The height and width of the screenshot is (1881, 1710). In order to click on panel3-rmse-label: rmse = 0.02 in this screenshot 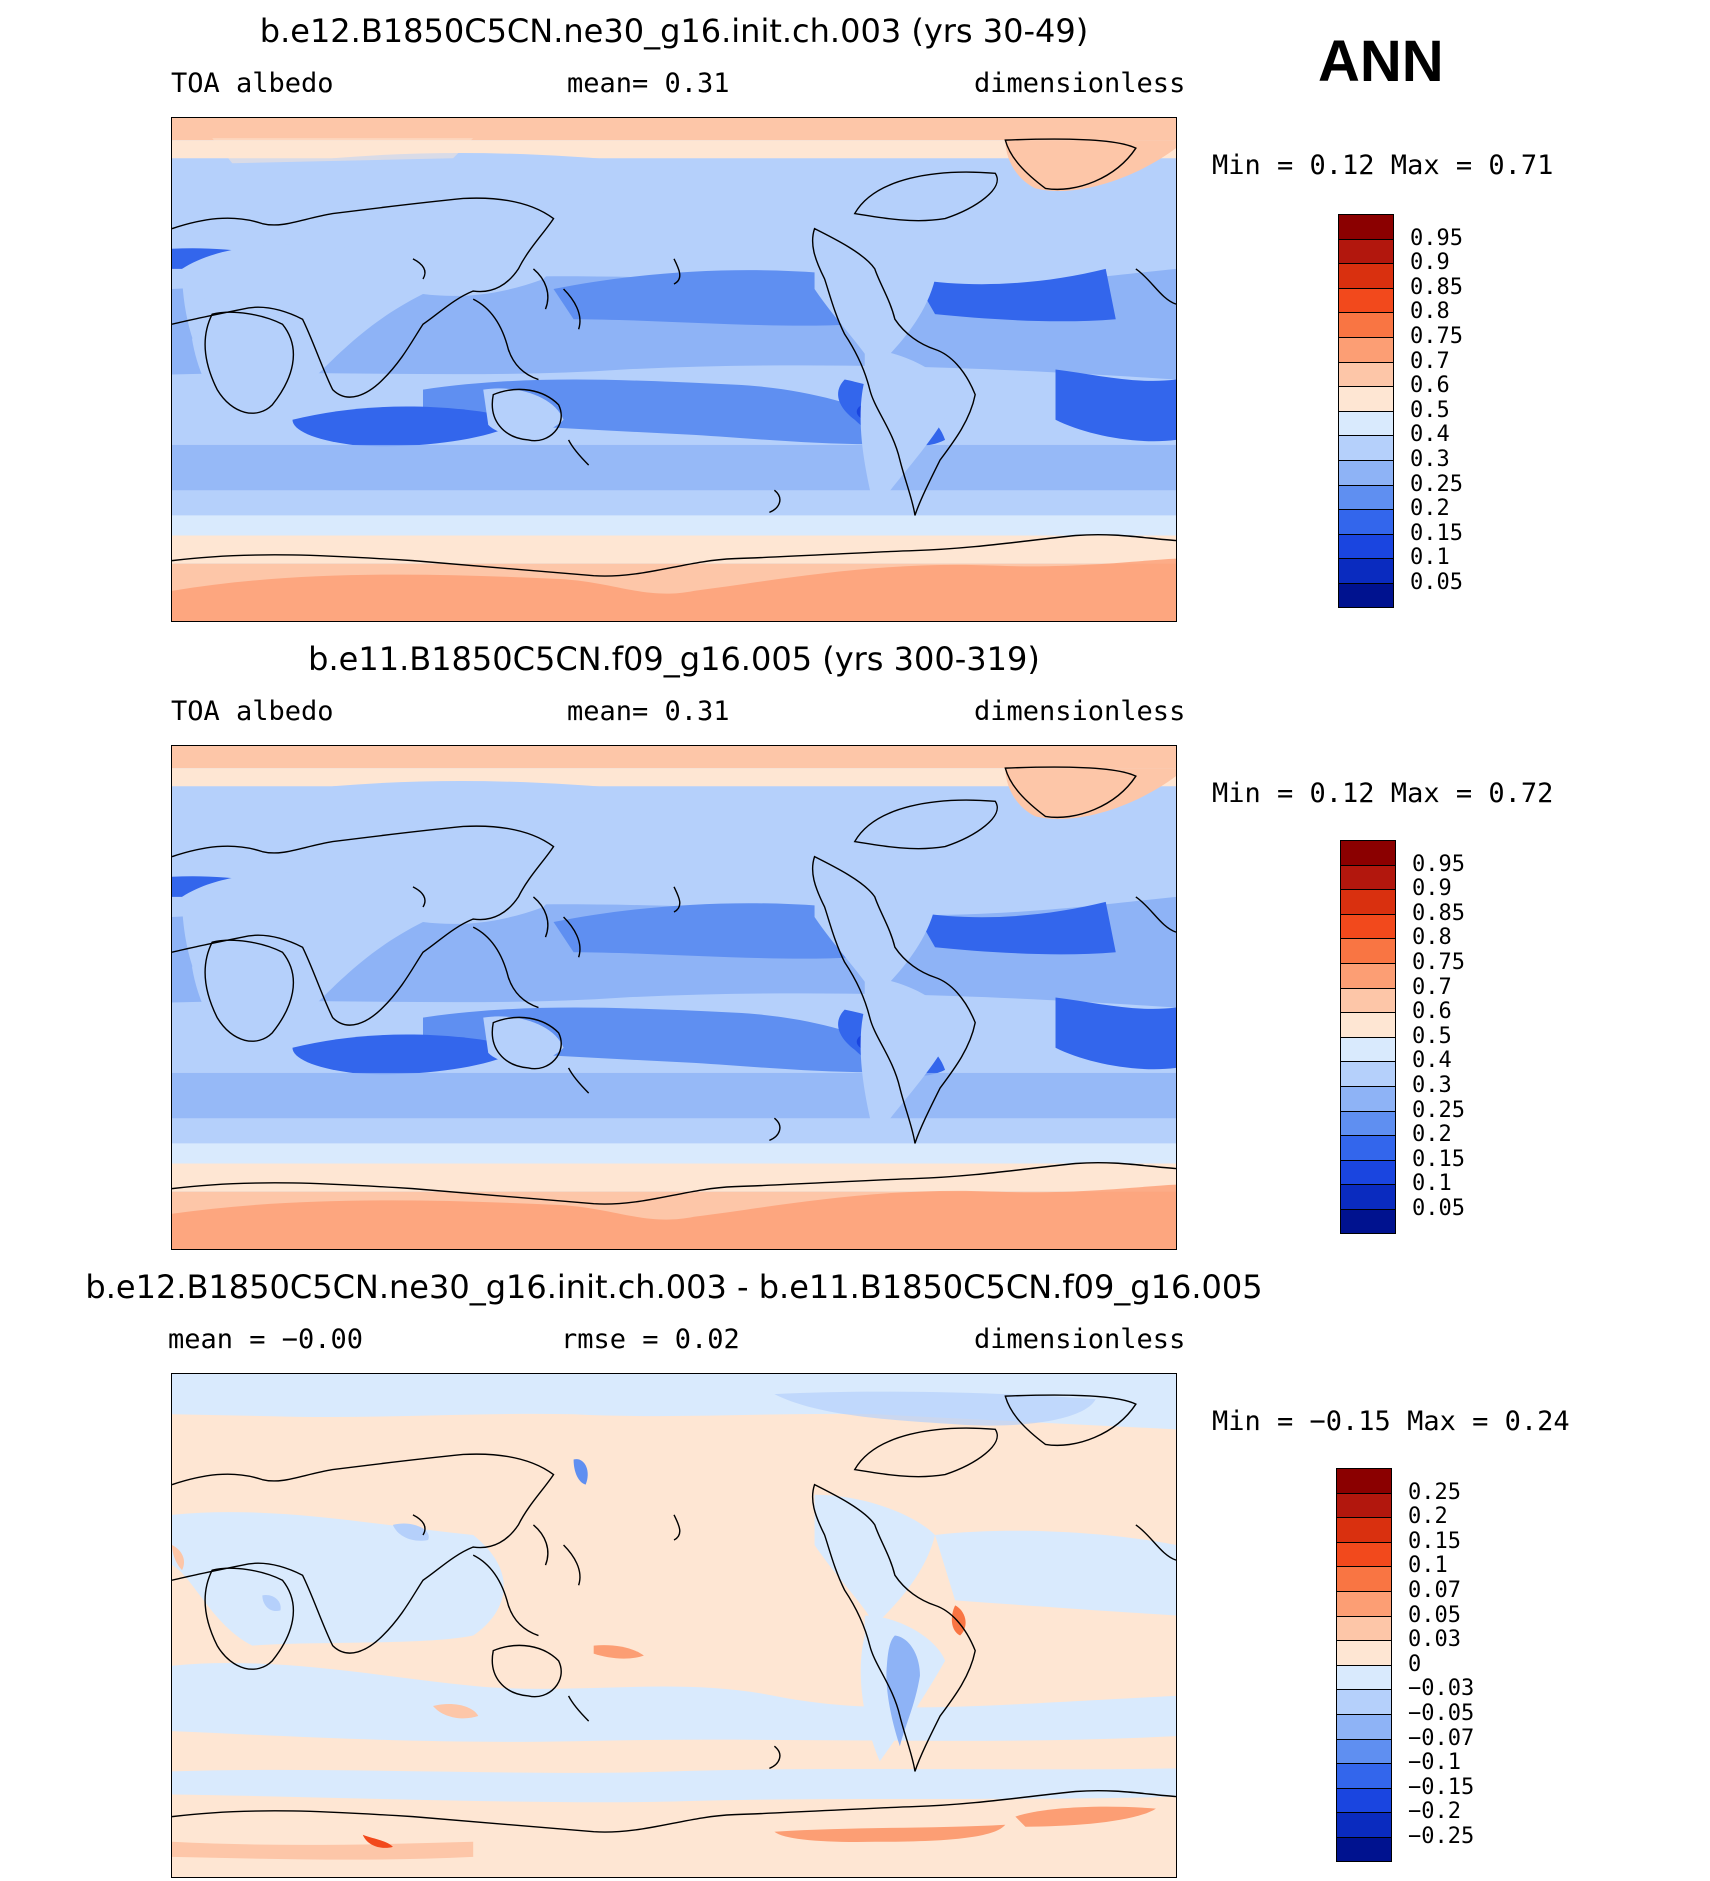, I will do `click(650, 1339)`.